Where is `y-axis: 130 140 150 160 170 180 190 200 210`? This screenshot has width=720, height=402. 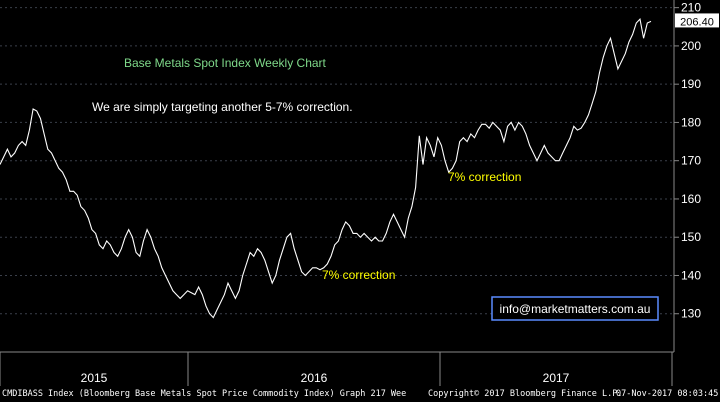
y-axis: 130 140 150 160 170 180 190 200 210 is located at coordinates (687, 161).